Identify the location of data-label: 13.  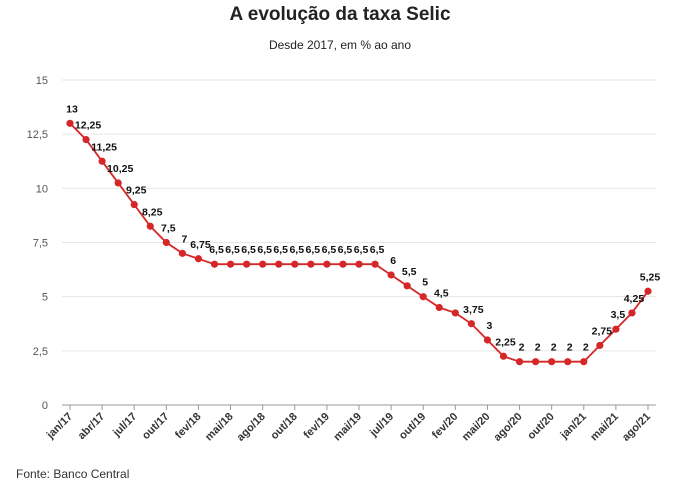
(72, 109).